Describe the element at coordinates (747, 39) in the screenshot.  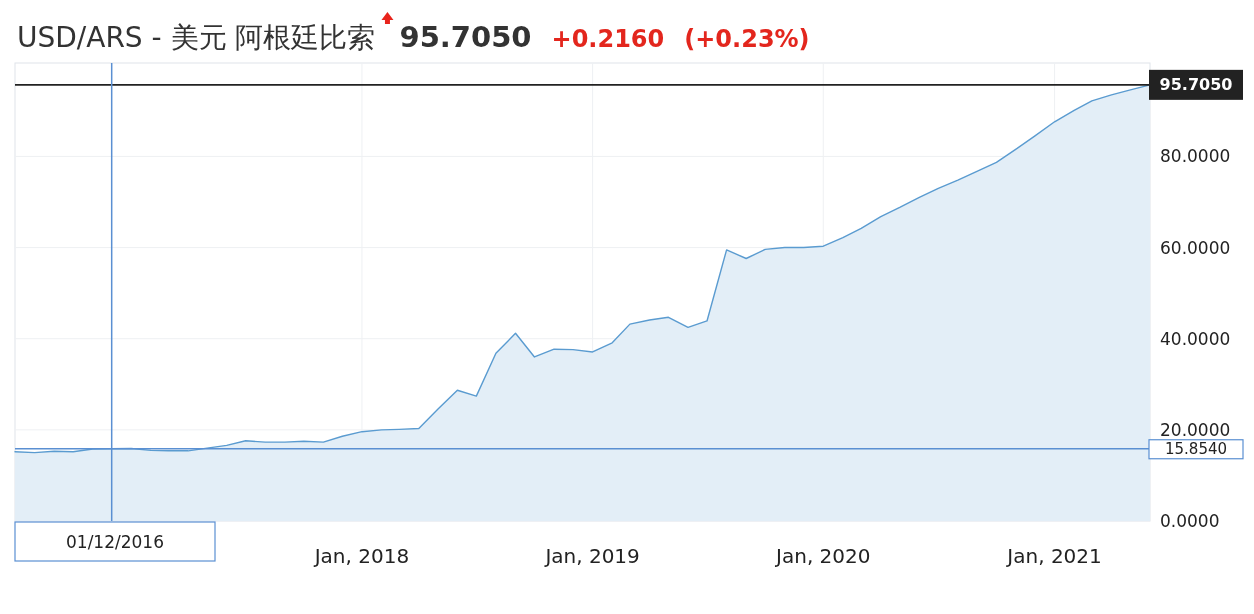
I see `text: (+0.23%)` at that location.